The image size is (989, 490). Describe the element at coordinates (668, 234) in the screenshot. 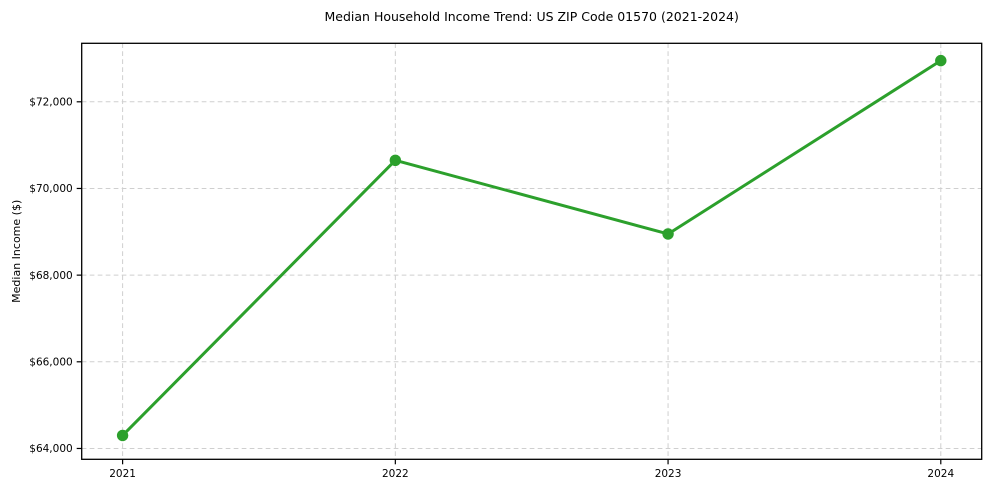

I see `data-point-2023` at that location.